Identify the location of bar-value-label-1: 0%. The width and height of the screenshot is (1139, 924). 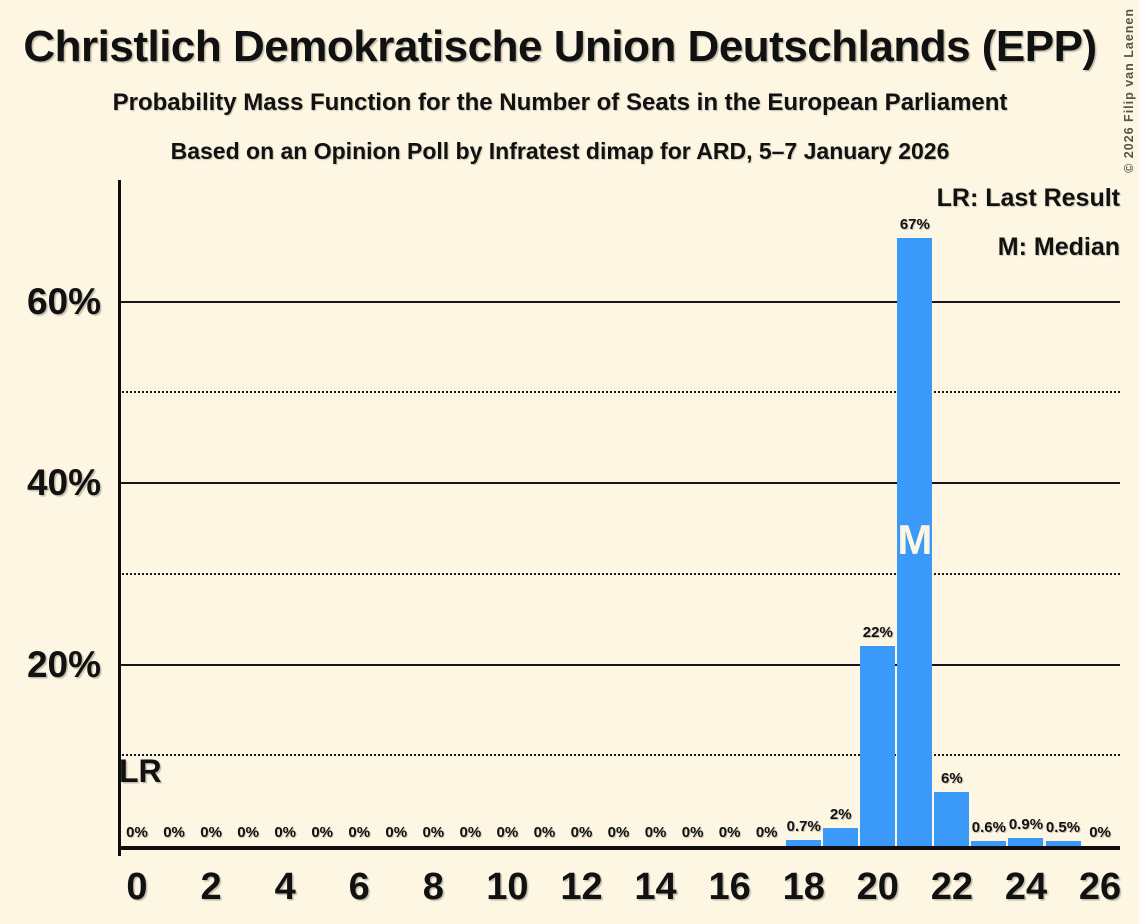
(174, 832).